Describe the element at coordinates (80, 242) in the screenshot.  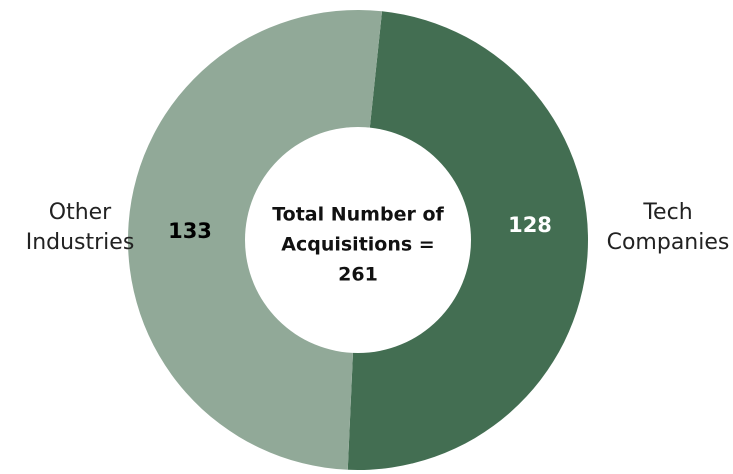
I see `slice-category-label: Industries` at that location.